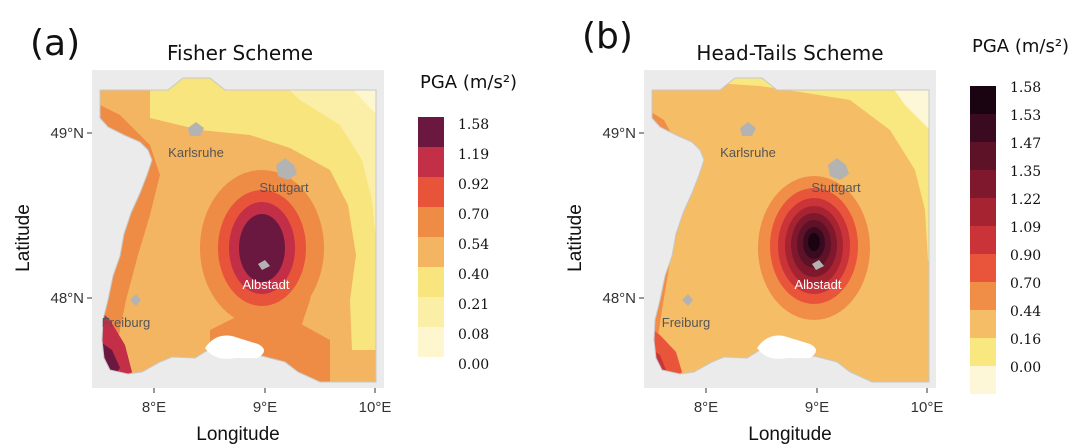 The width and height of the screenshot is (1088, 445). Describe the element at coordinates (619, 133) in the screenshot. I see `y-tick-label-b-49: 49°N` at that location.